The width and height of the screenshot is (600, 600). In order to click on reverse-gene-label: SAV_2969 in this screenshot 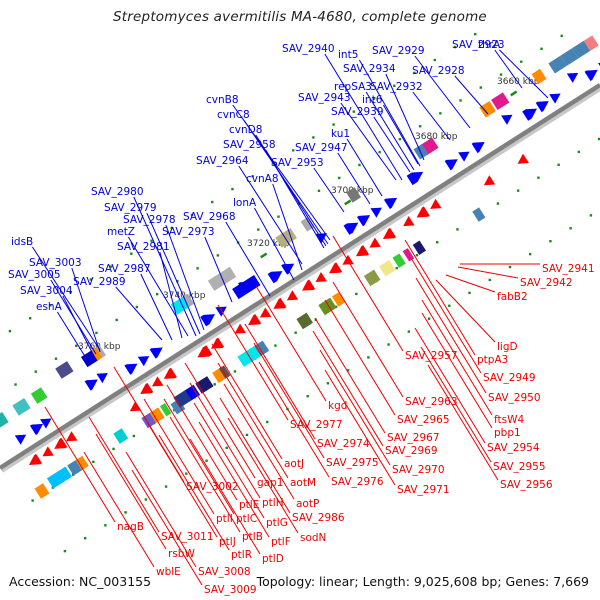, I will do `click(411, 451)`.